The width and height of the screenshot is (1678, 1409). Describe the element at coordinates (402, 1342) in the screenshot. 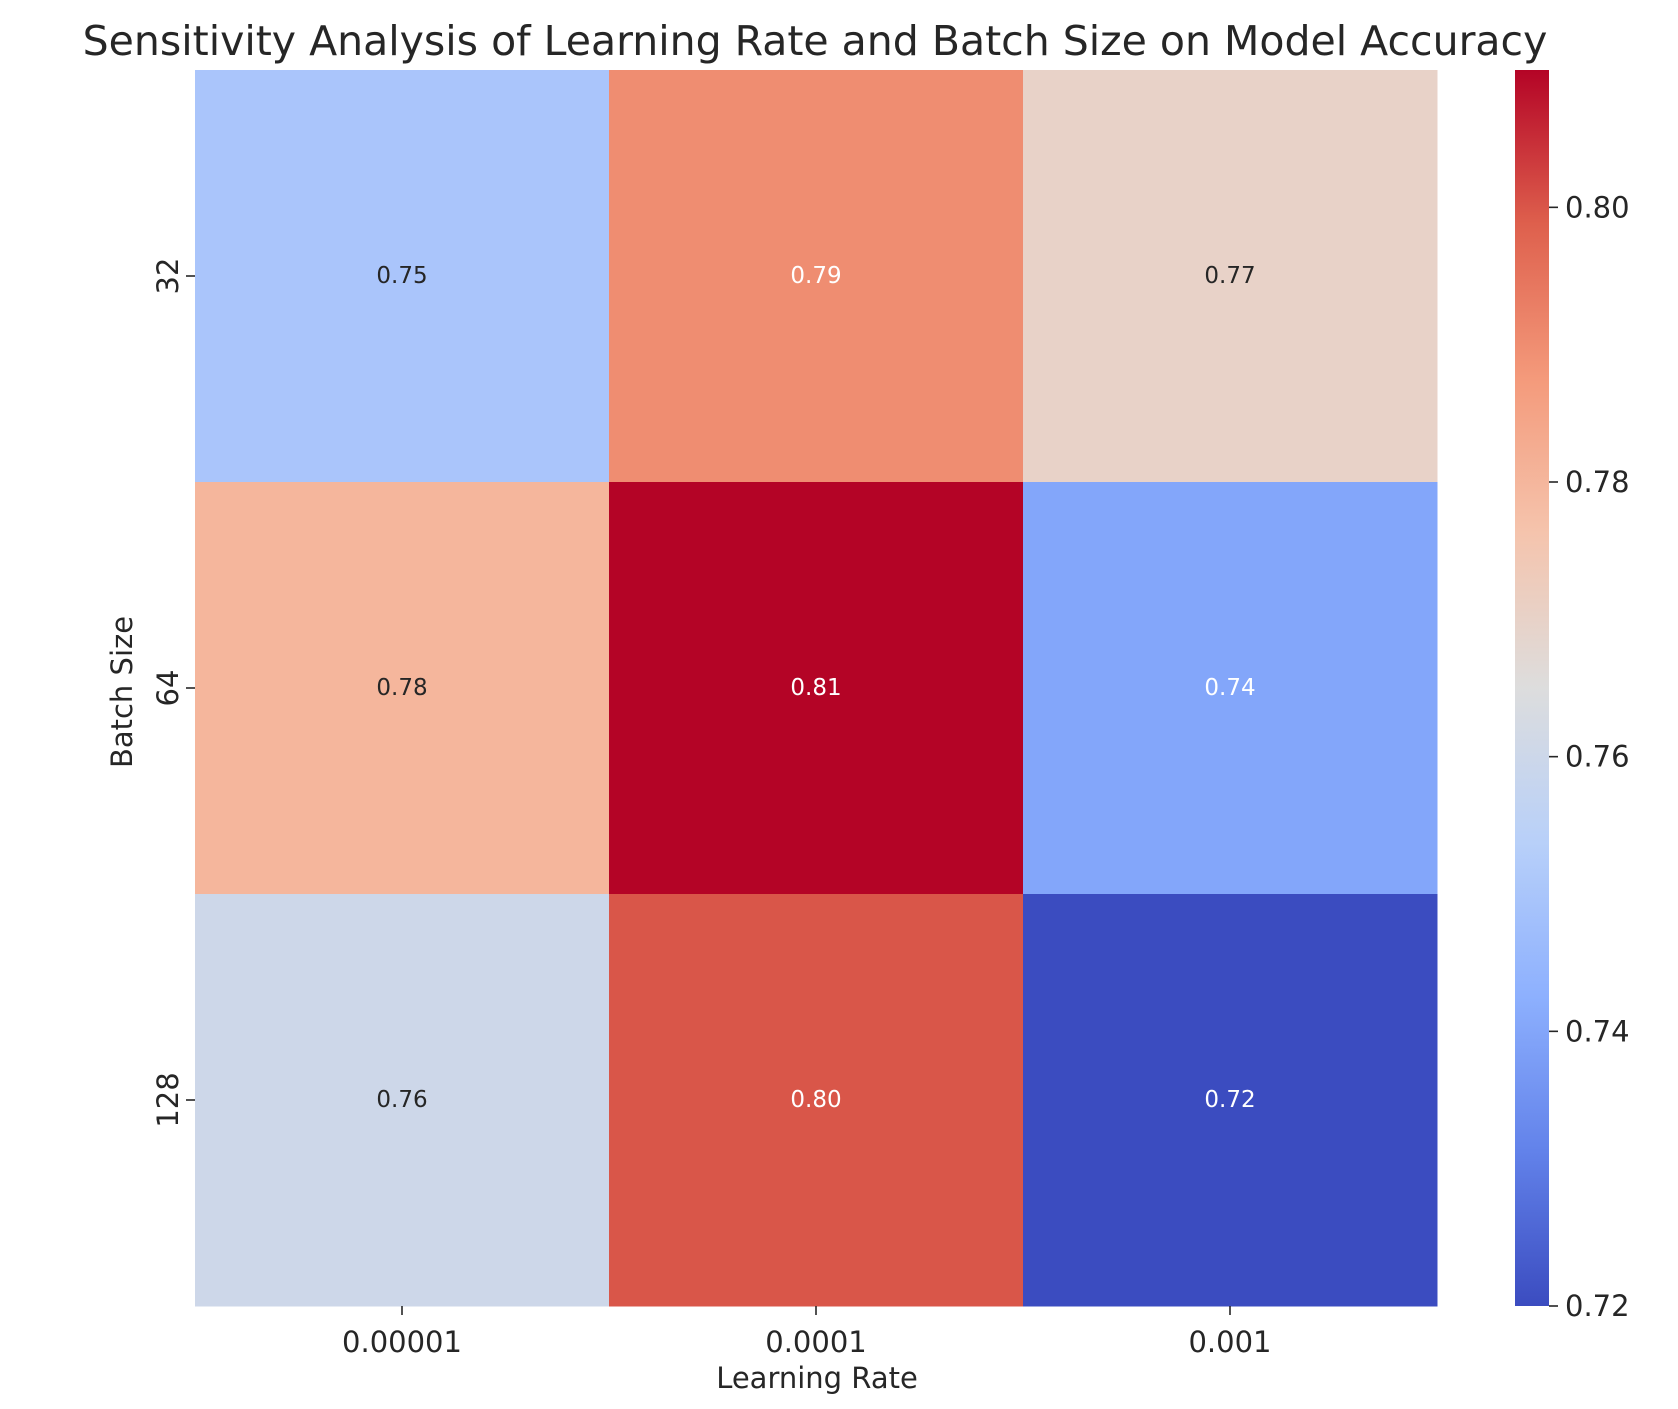

I see `x-tick-label: 0.00001` at that location.